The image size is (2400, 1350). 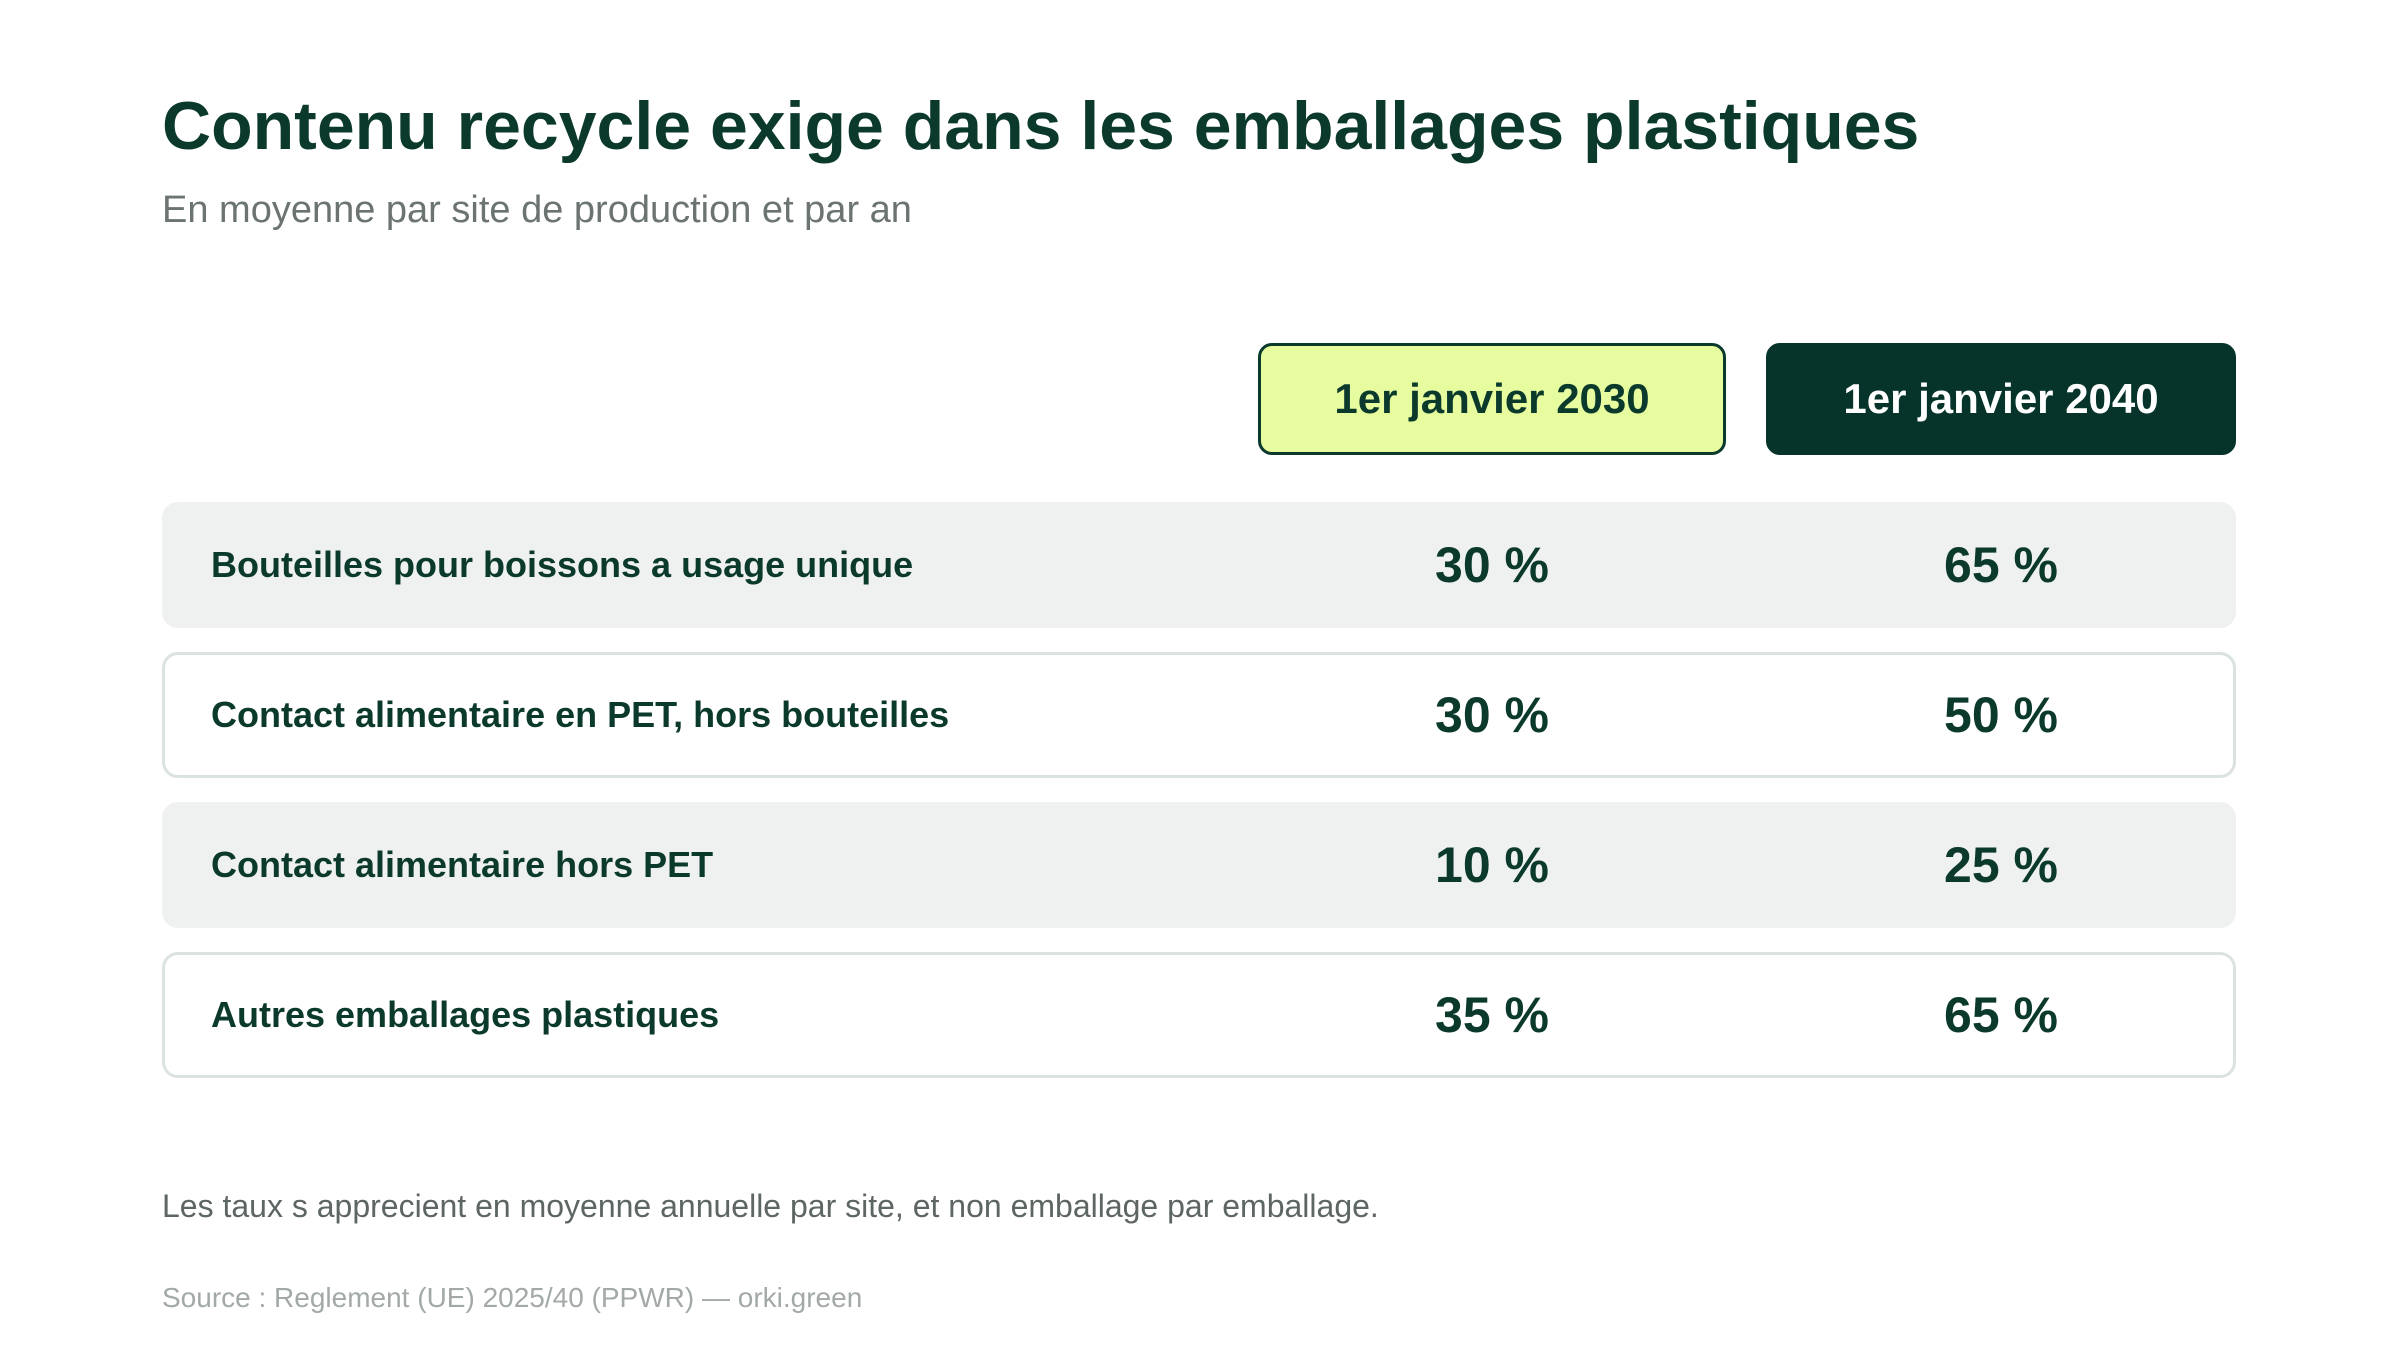 I want to click on value-2030: 10 %, so click(x=1492, y=865).